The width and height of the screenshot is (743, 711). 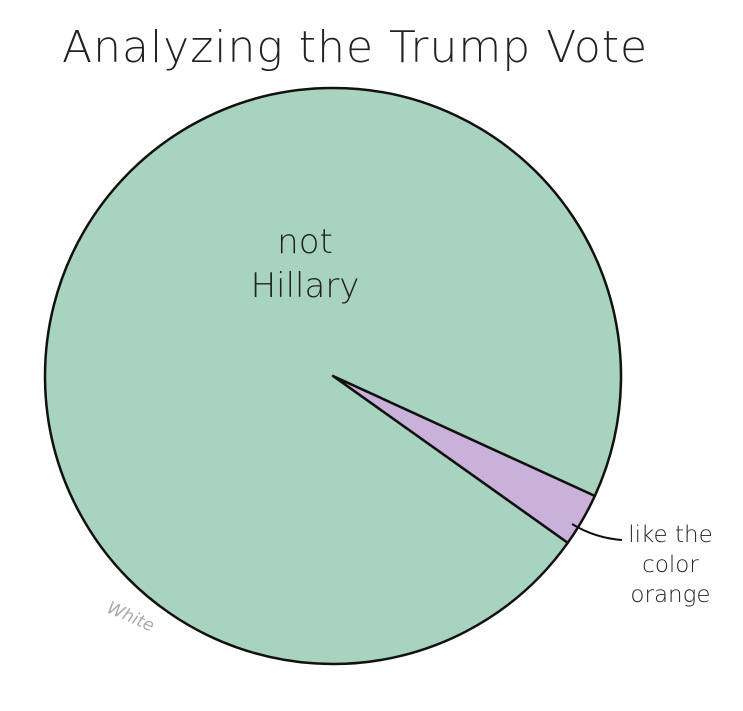 What do you see at coordinates (597, 532) in the screenshot?
I see `leader-line` at bounding box center [597, 532].